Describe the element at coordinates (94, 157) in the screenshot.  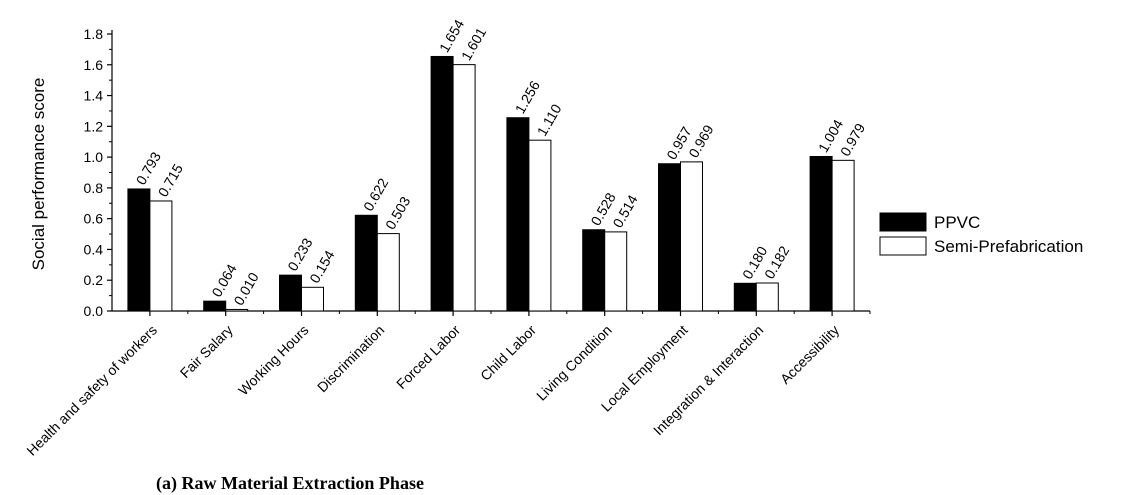
I see `y-tick-label: 1.0` at that location.